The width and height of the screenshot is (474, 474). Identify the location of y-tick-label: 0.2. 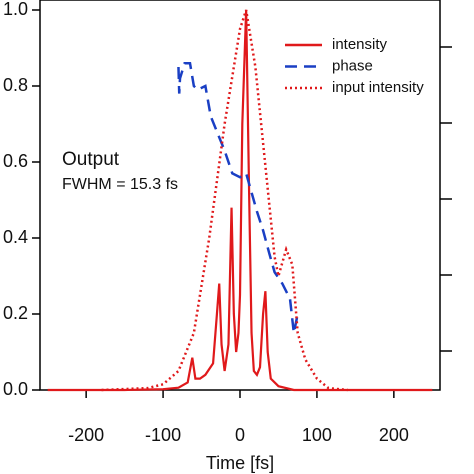
(15, 313).